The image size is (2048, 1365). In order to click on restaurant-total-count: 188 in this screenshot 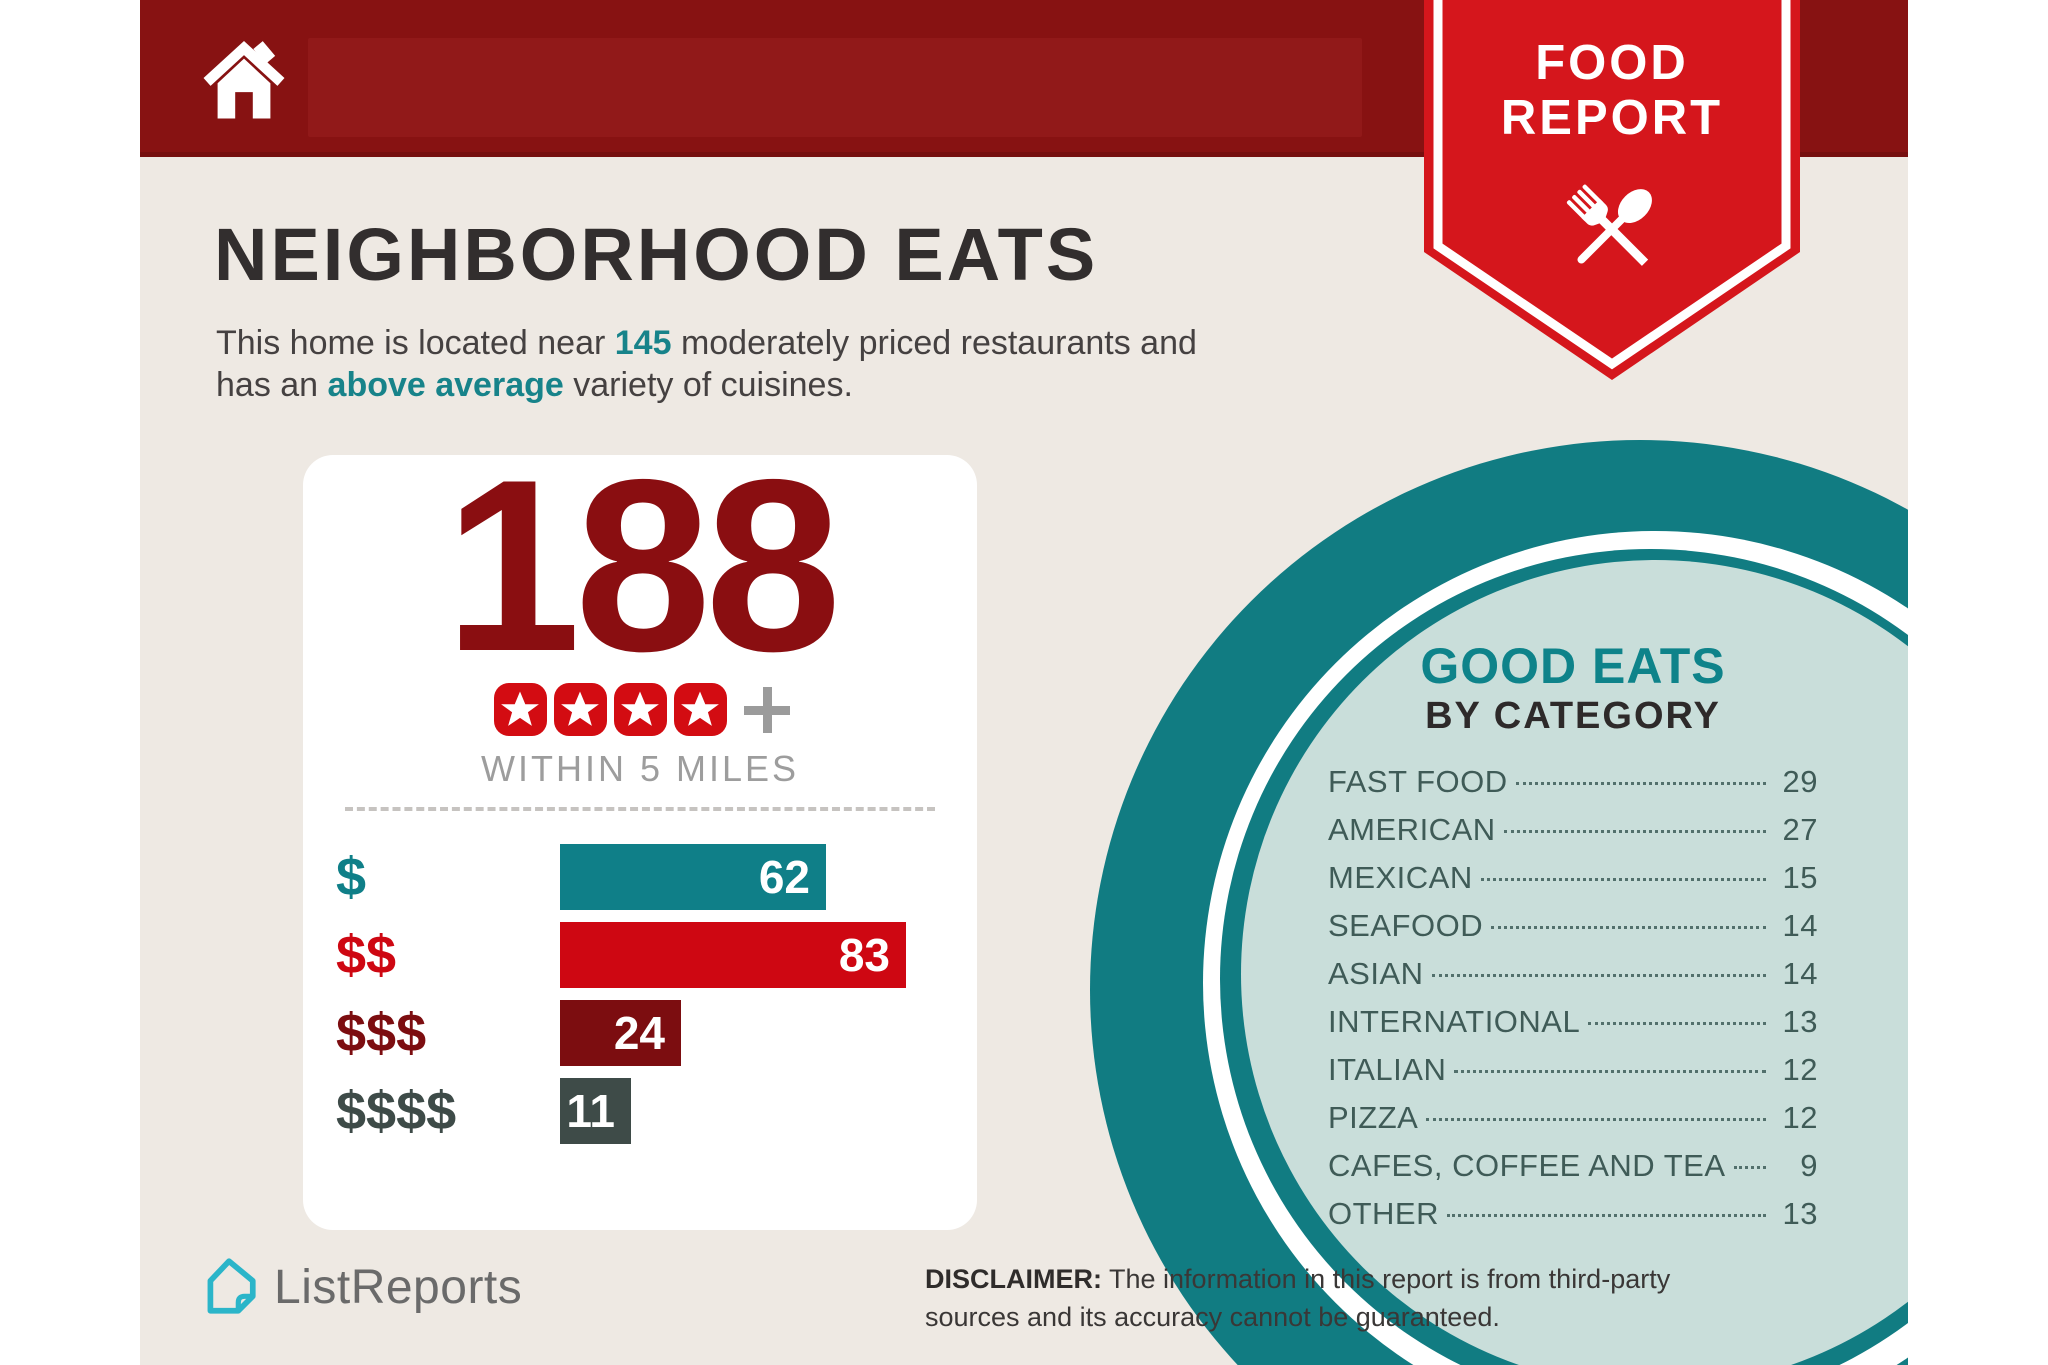, I will do `click(643, 565)`.